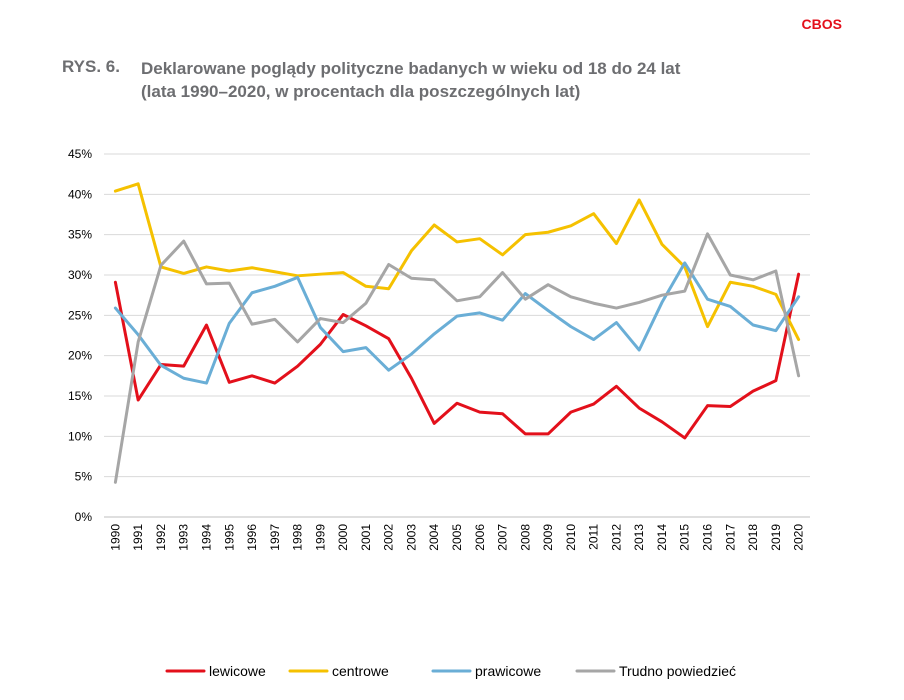  What do you see at coordinates (91, 66) in the screenshot?
I see `figure-number: RYS. 6.` at bounding box center [91, 66].